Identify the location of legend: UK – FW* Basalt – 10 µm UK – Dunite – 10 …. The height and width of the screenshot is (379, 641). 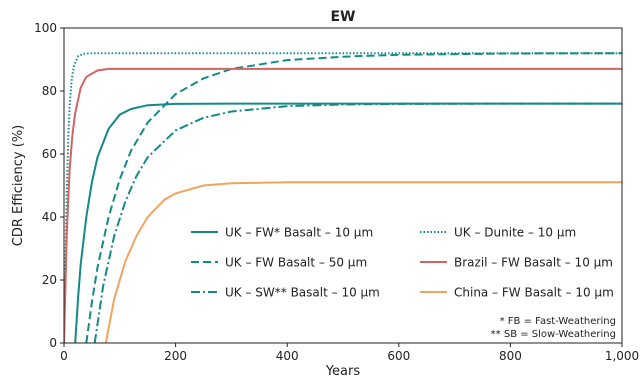
(402, 263).